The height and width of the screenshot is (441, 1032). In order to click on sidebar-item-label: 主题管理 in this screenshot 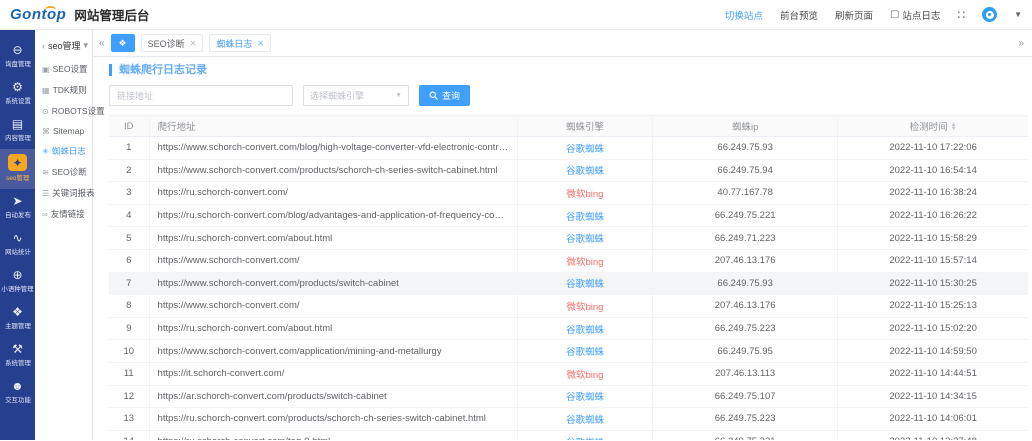, I will do `click(17, 326)`.